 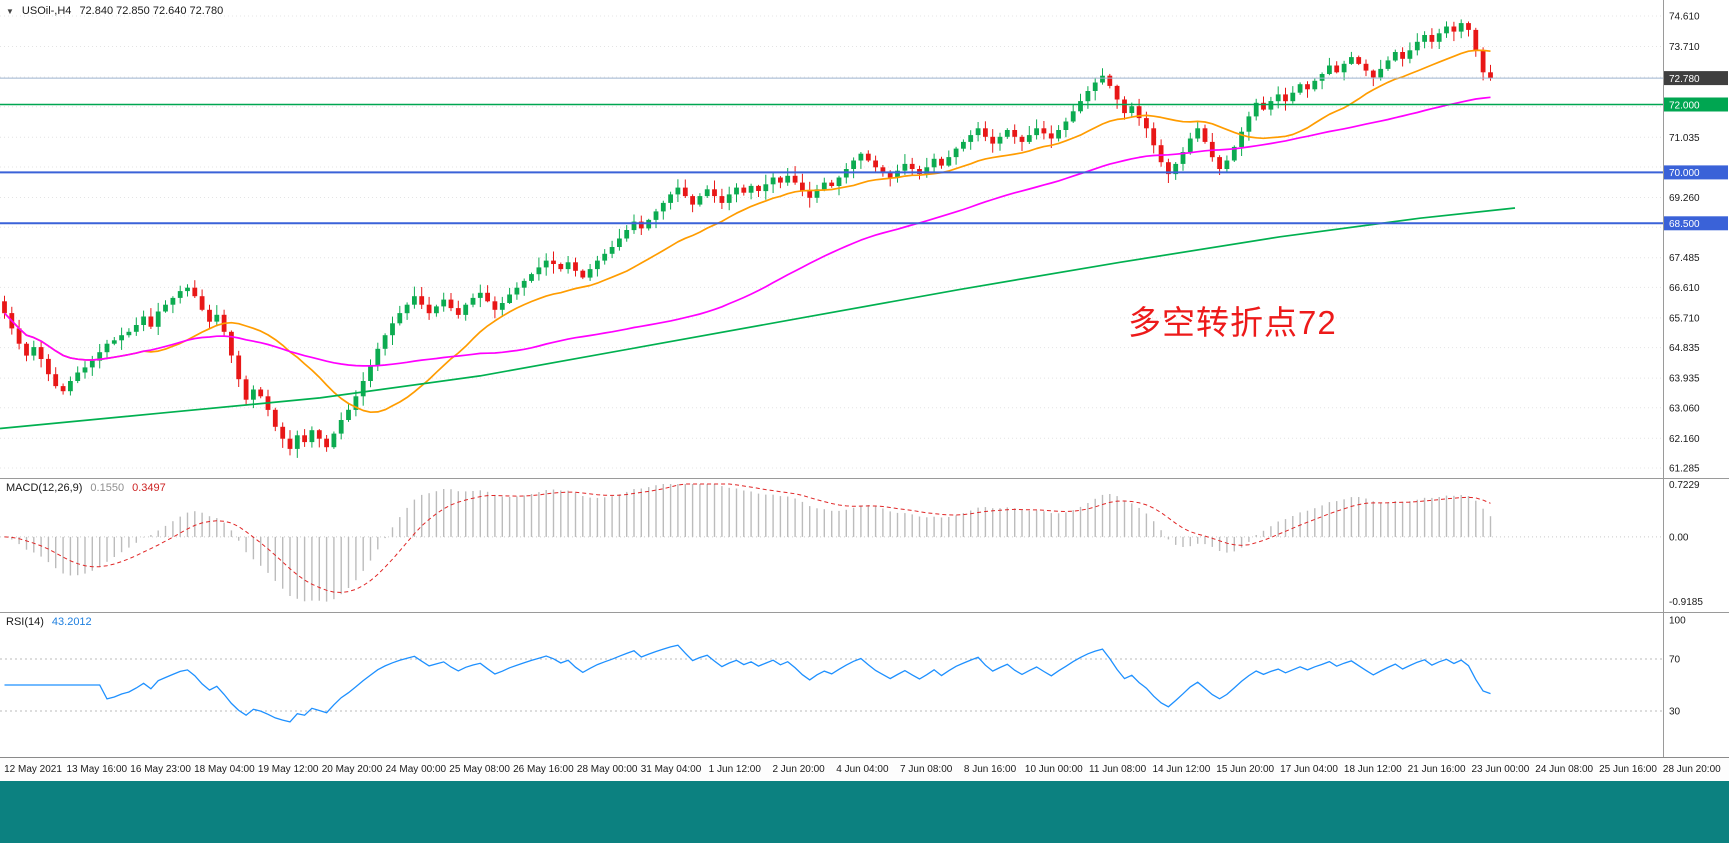 What do you see at coordinates (798, 769) in the screenshot?
I see `time-axis-label: 2 Jun 20:00` at bounding box center [798, 769].